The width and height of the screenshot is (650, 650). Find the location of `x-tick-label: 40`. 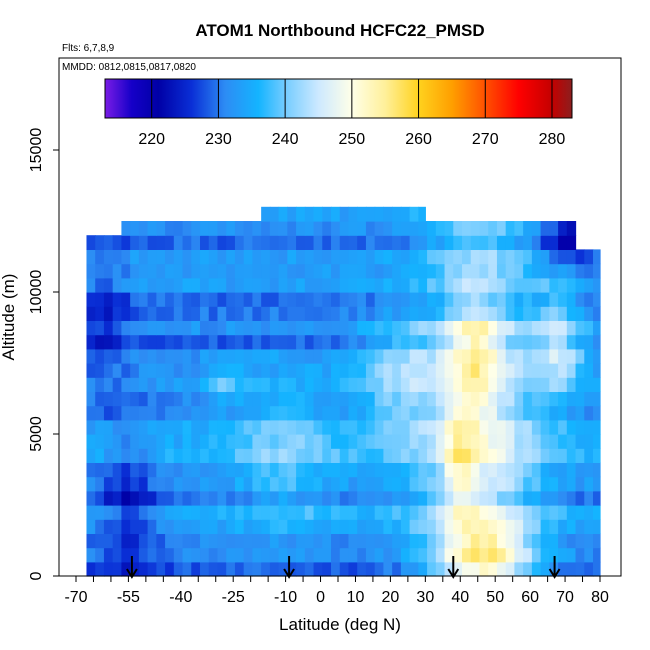

x-tick-label: 40 is located at coordinates (460, 597).